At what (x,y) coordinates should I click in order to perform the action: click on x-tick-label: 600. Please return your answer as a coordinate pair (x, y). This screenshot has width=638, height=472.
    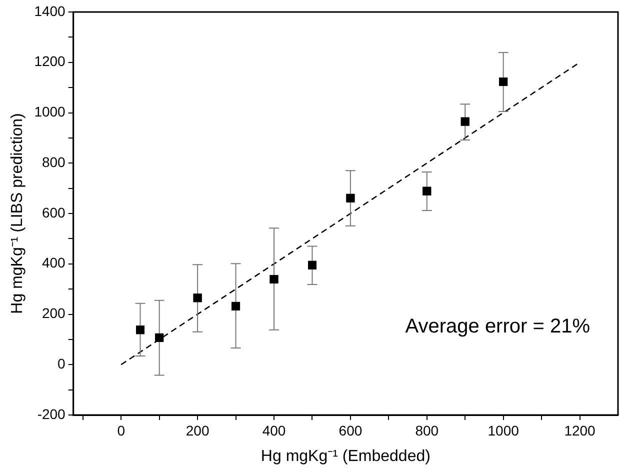
    Looking at the image, I should click on (350, 430).